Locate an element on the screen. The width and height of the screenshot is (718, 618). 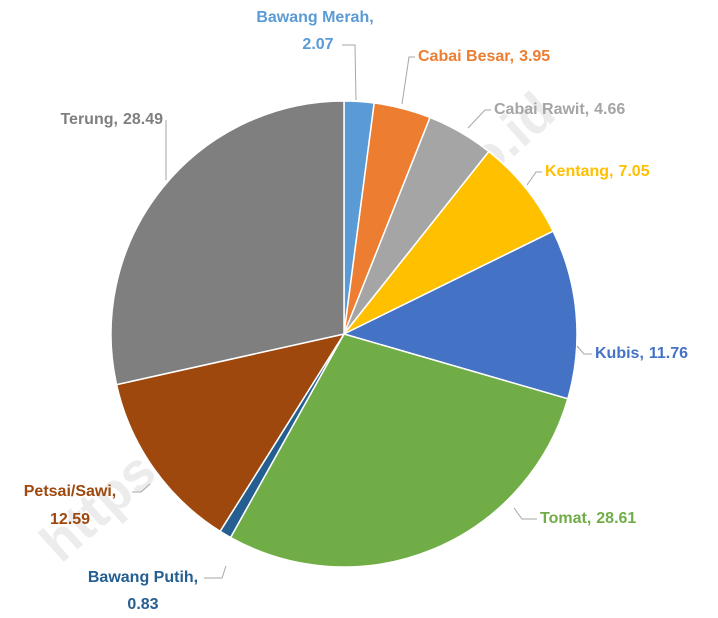
label-name: Tomat, is located at coordinates (565, 518).